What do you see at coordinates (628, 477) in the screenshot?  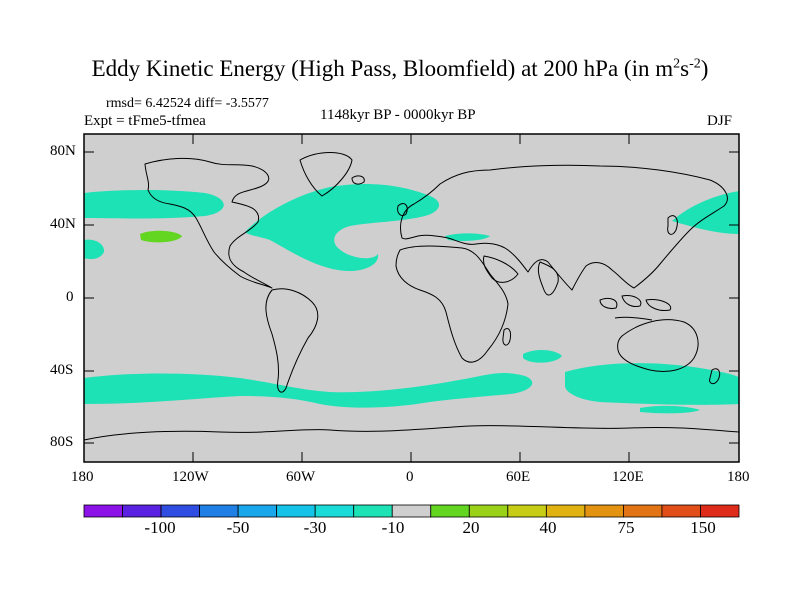 I see `lon-label-120e: 120E` at bounding box center [628, 477].